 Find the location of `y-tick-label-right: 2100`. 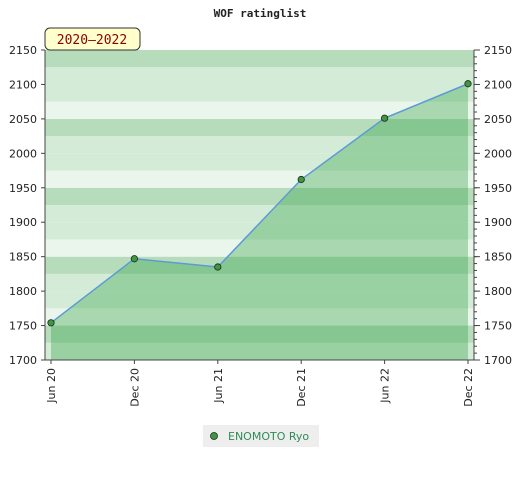

y-tick-label-right: 2100 is located at coordinates (498, 84).